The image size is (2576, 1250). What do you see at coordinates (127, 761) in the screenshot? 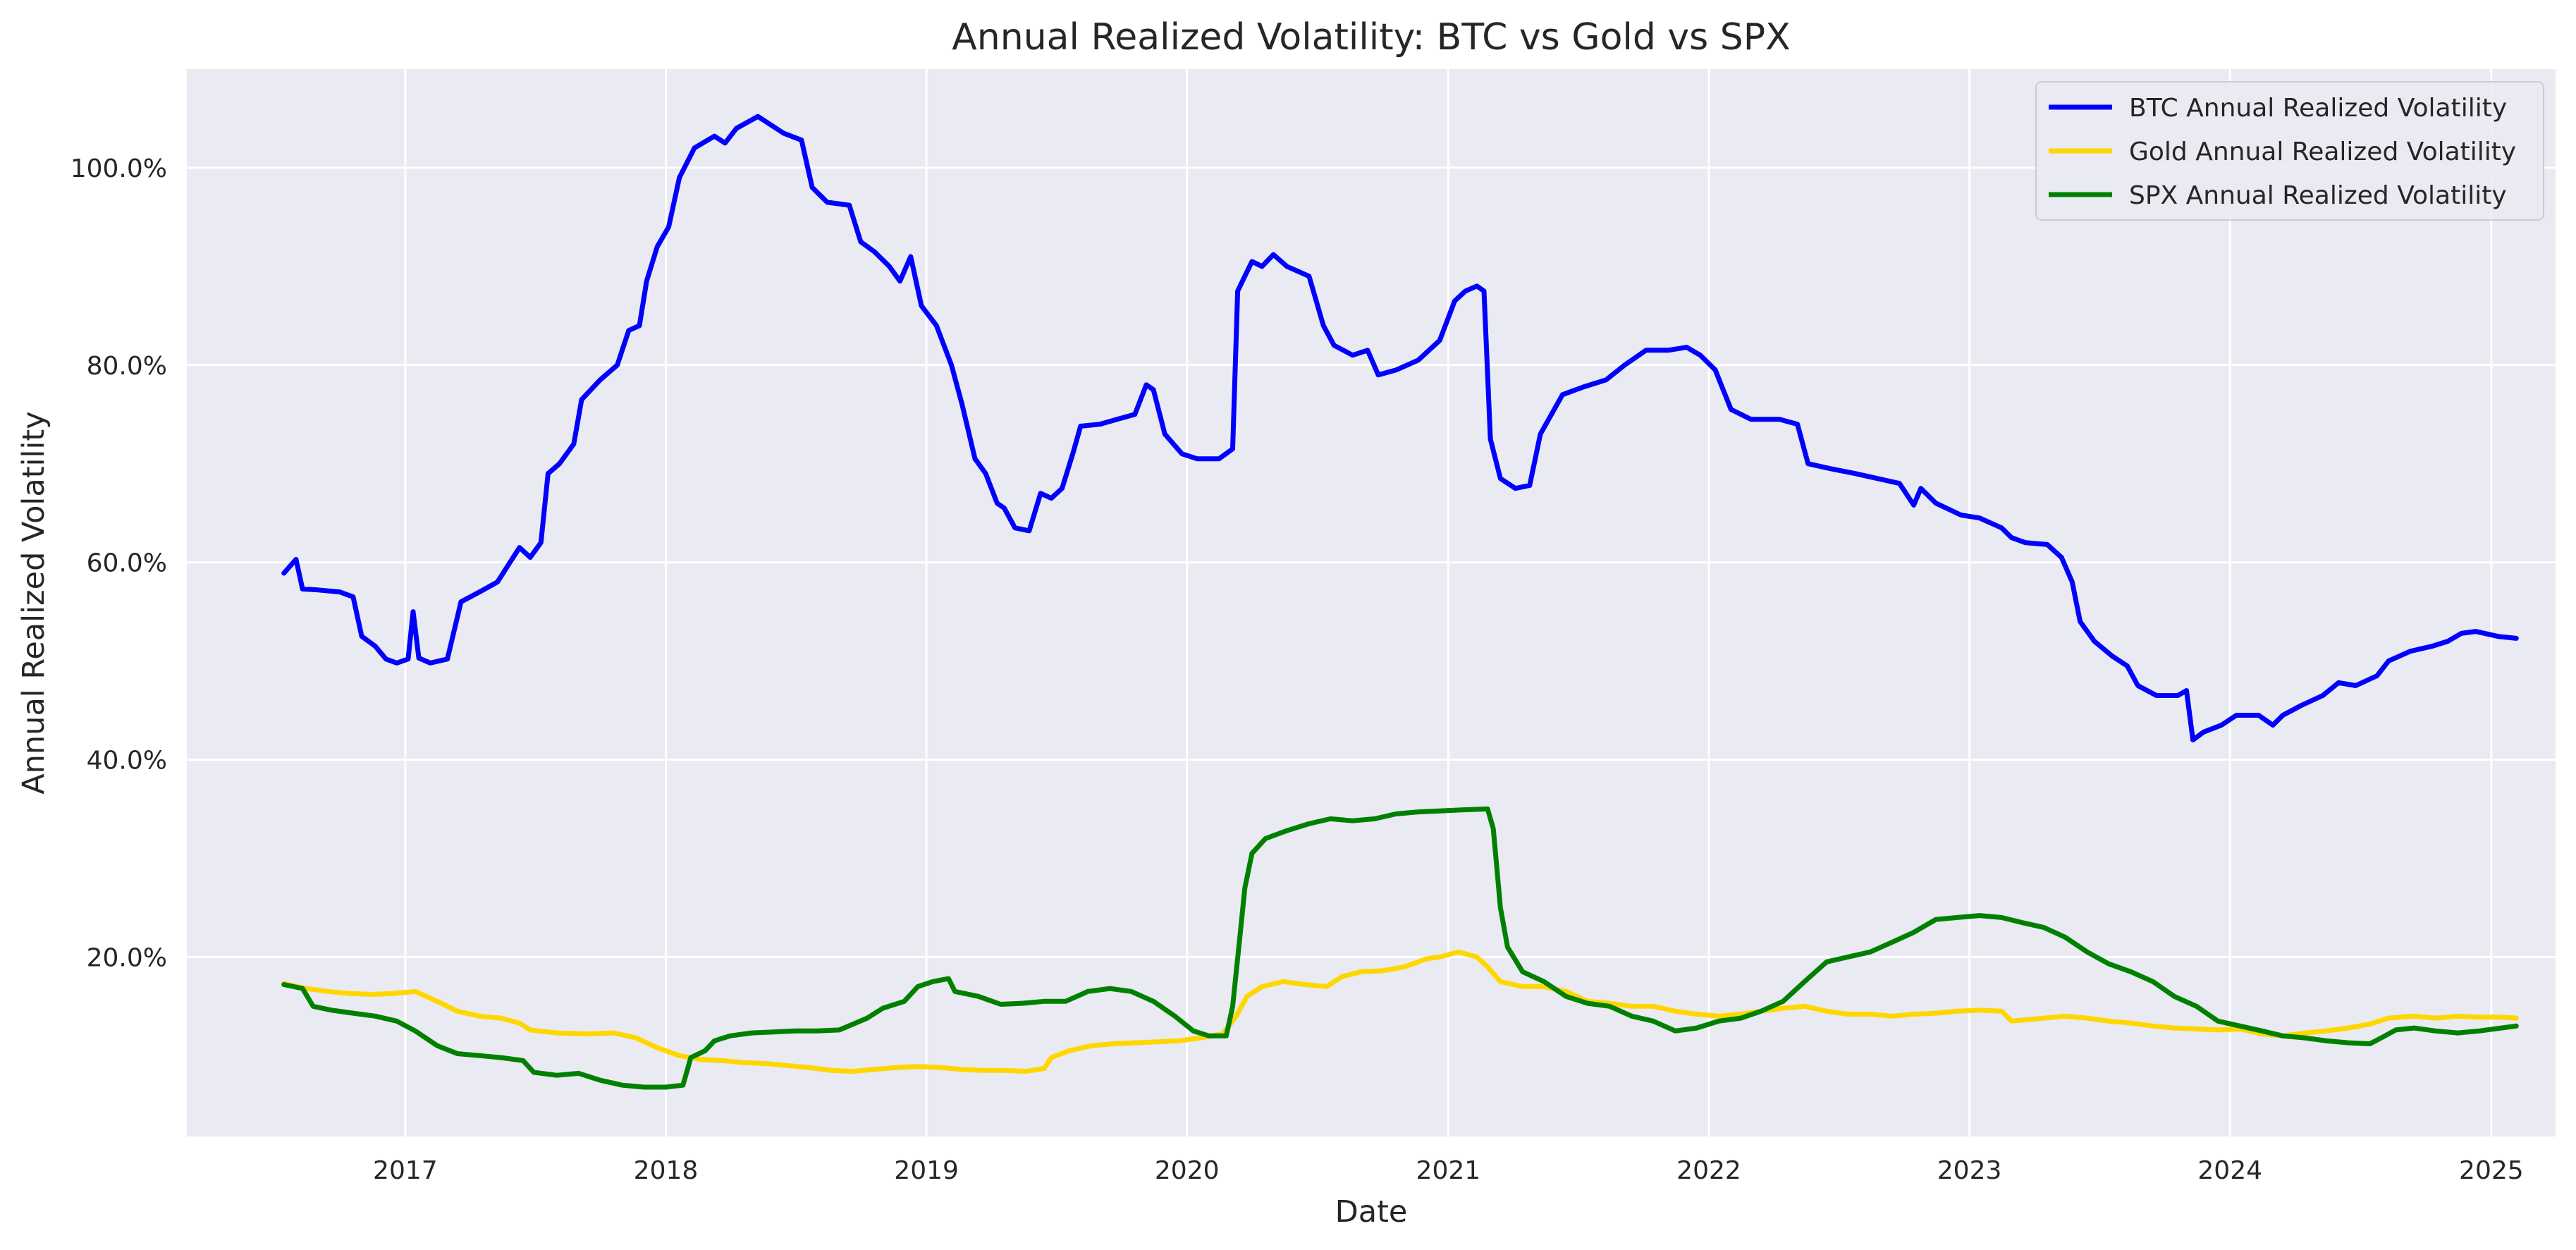
I see `y-tick-label: 40.0%` at bounding box center [127, 761].